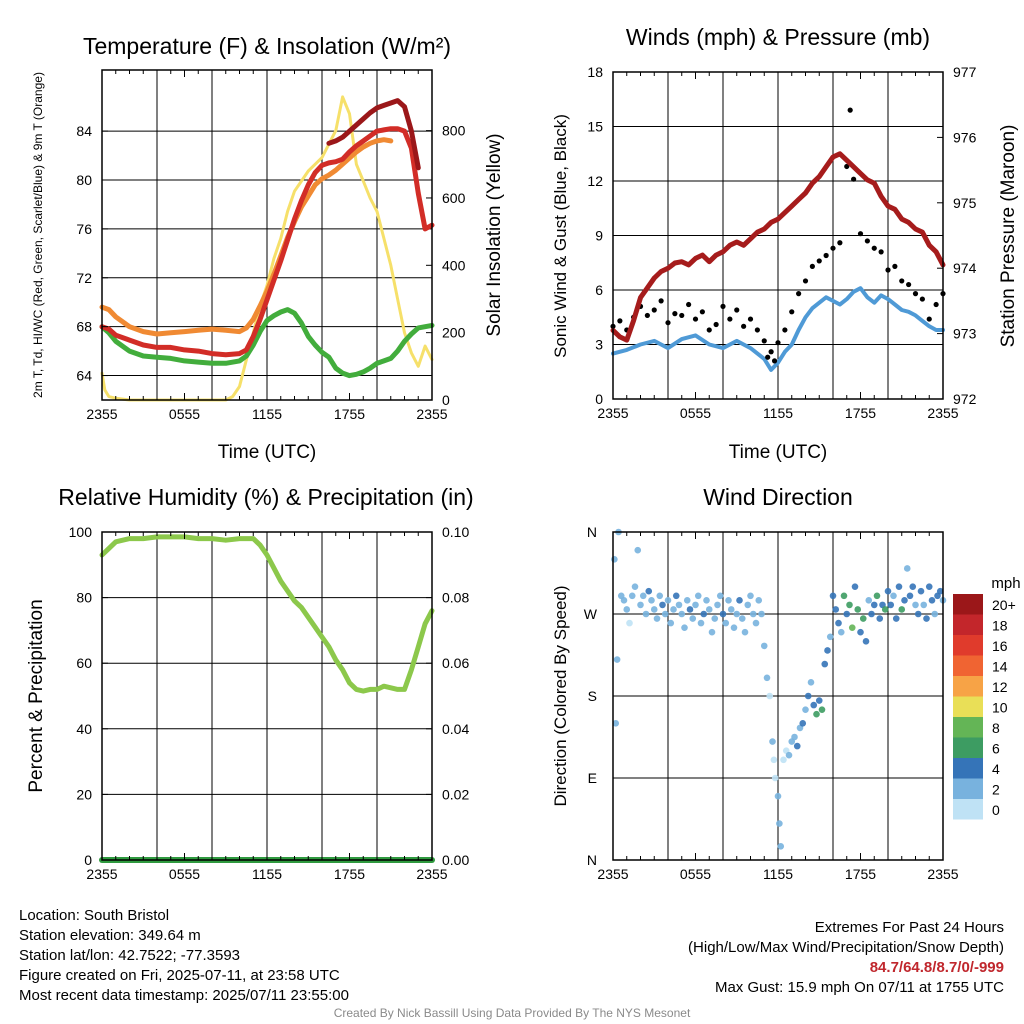  I want to click on direction-tick-label: W, so click(591, 614).